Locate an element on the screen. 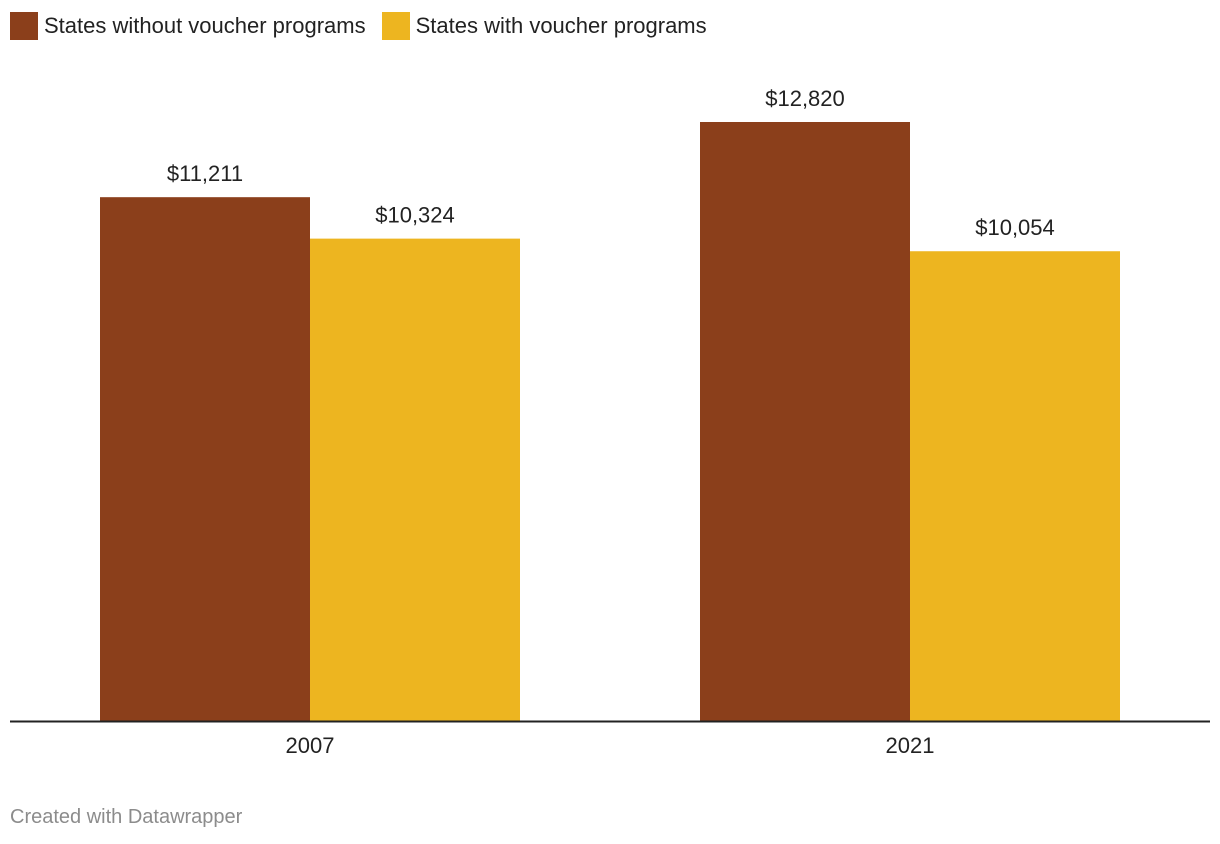 This screenshot has width=1220, height=844. data-label-2007-with-vouchers: $10,324 is located at coordinates (415, 215).